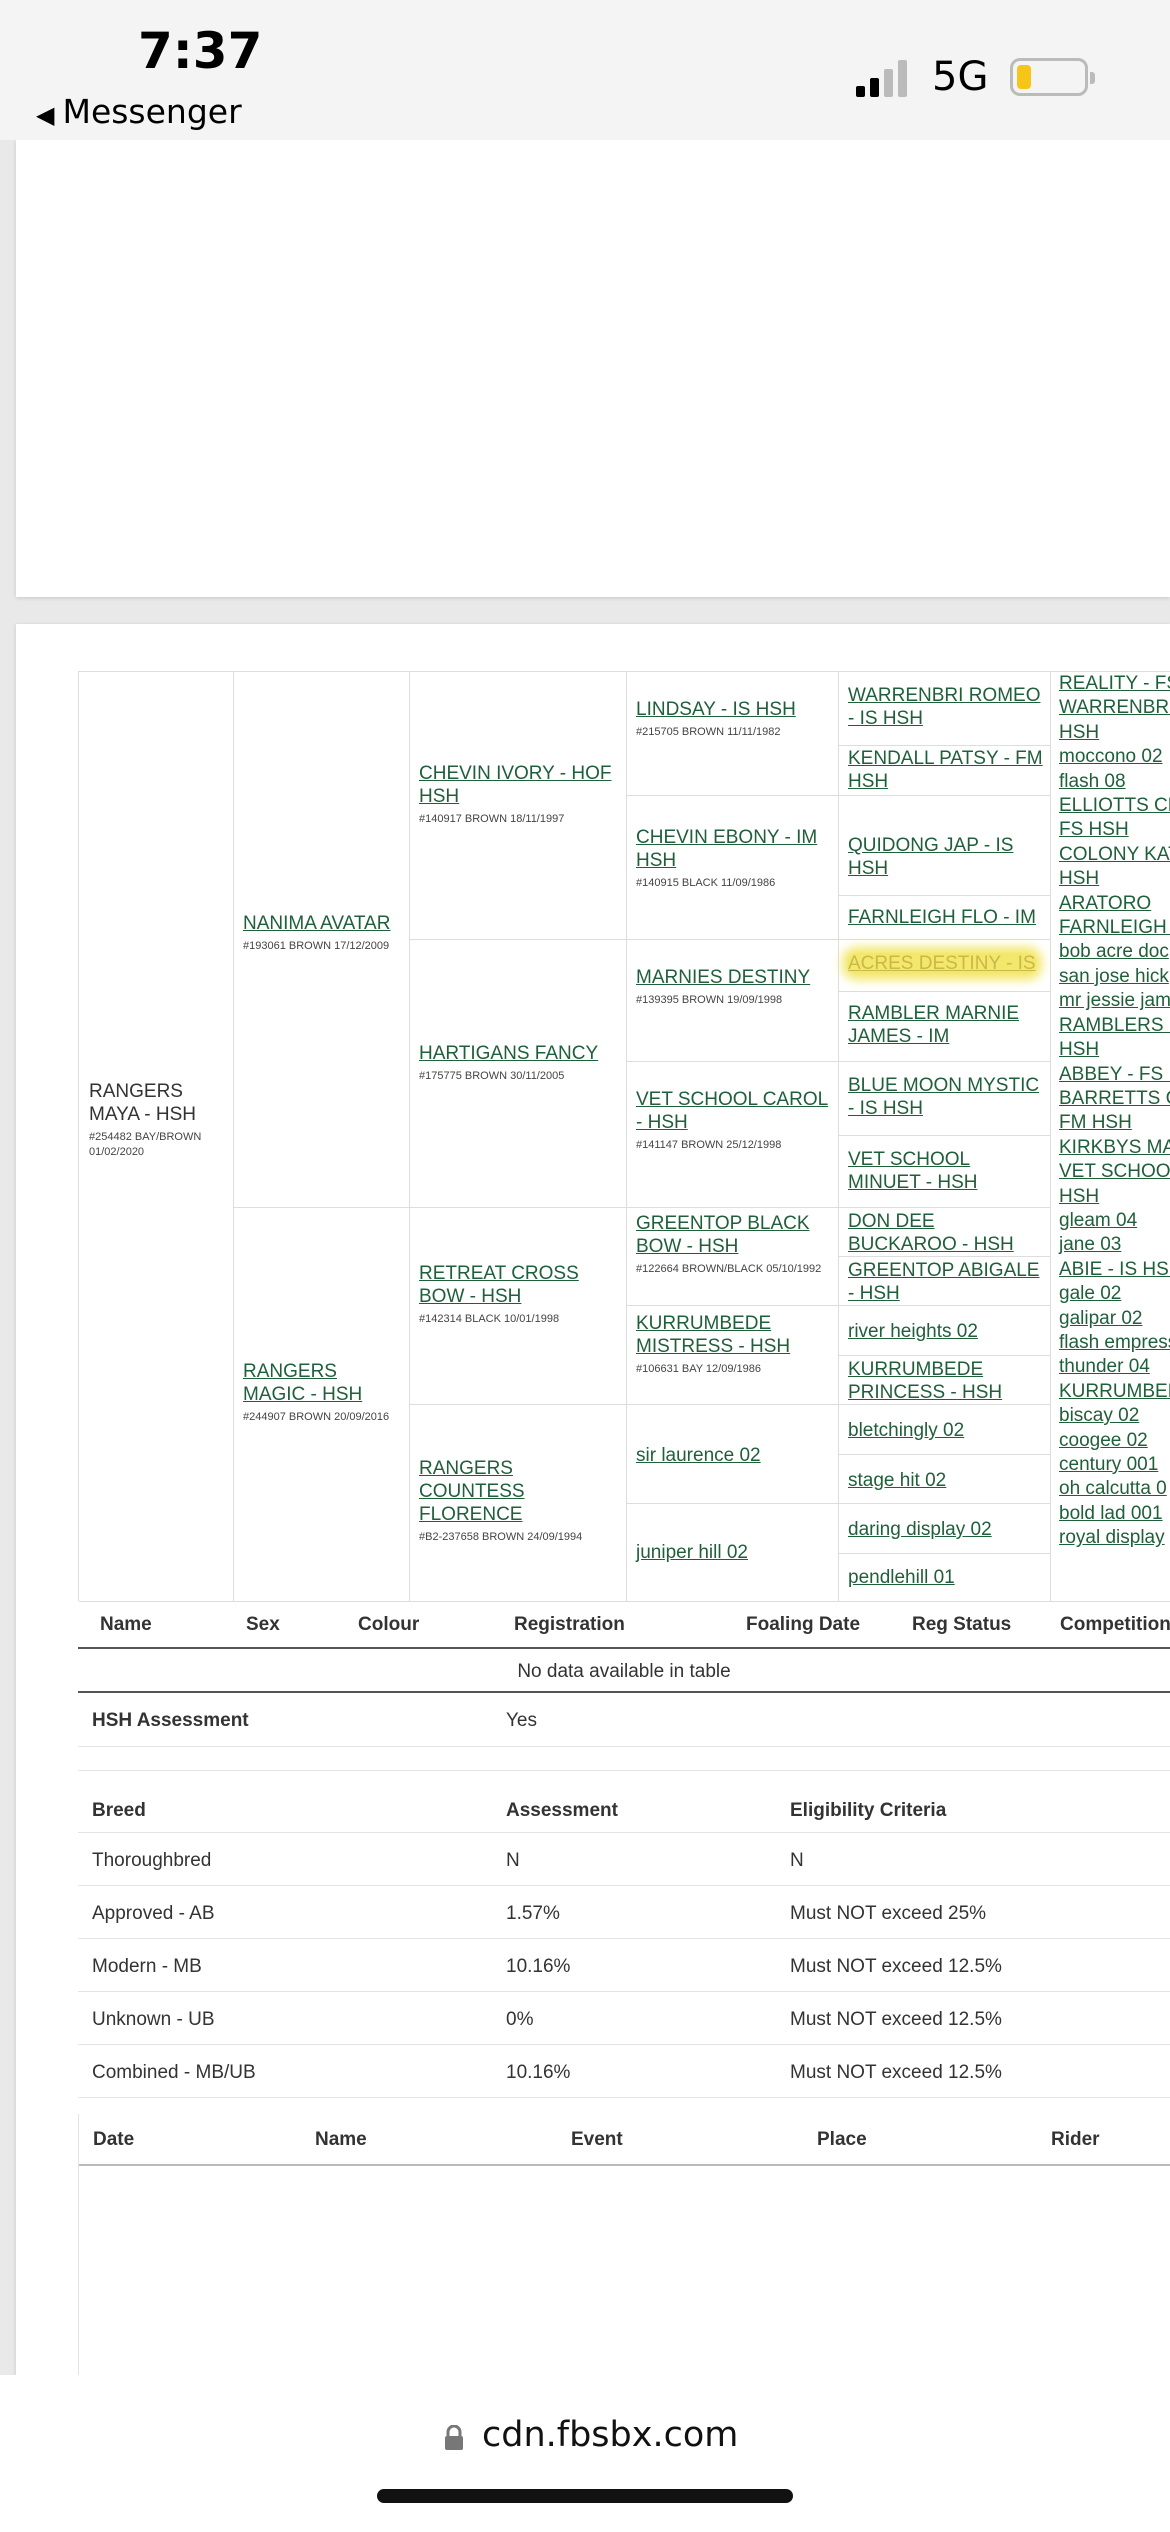 This screenshot has height=2532, width=1170. Describe the element at coordinates (114, 2139) in the screenshot. I see `col-date: Date` at that location.